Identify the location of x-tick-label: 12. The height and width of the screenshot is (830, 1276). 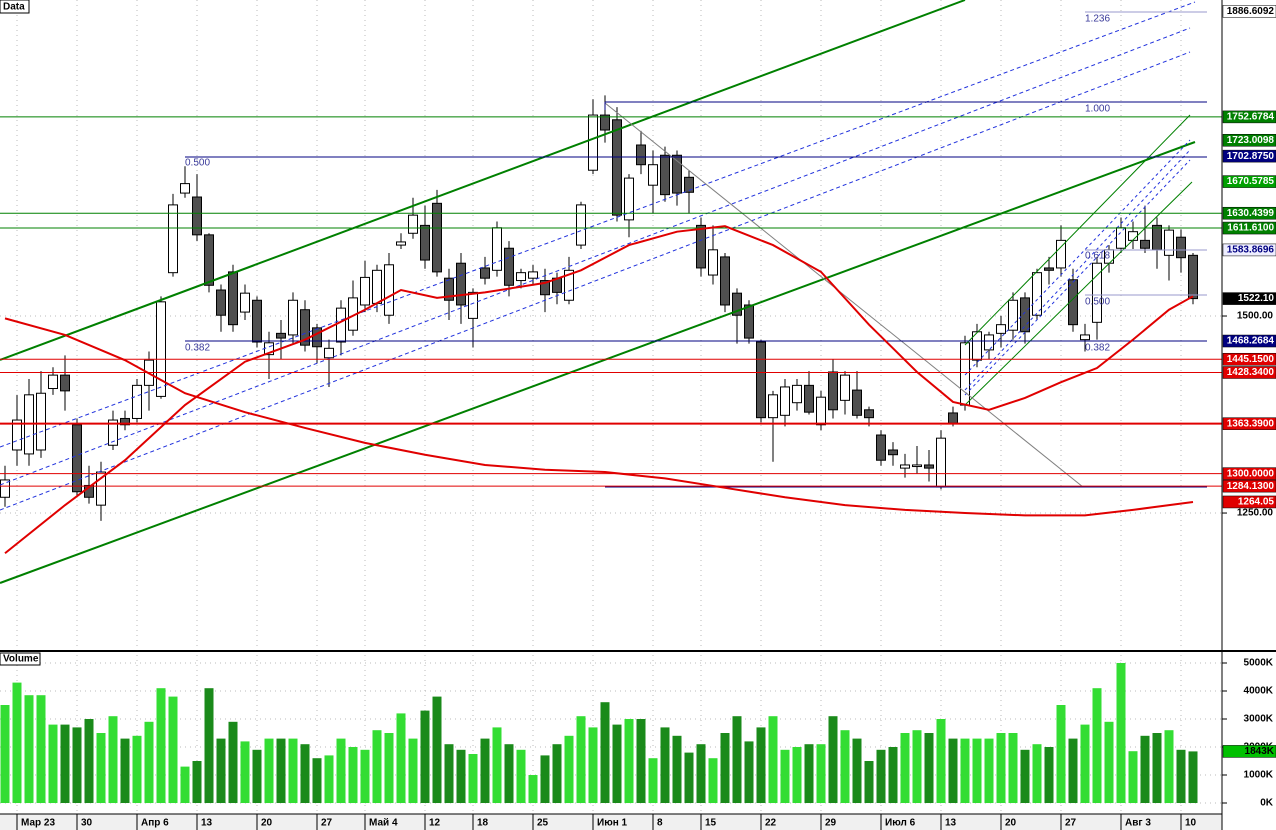
(435, 823).